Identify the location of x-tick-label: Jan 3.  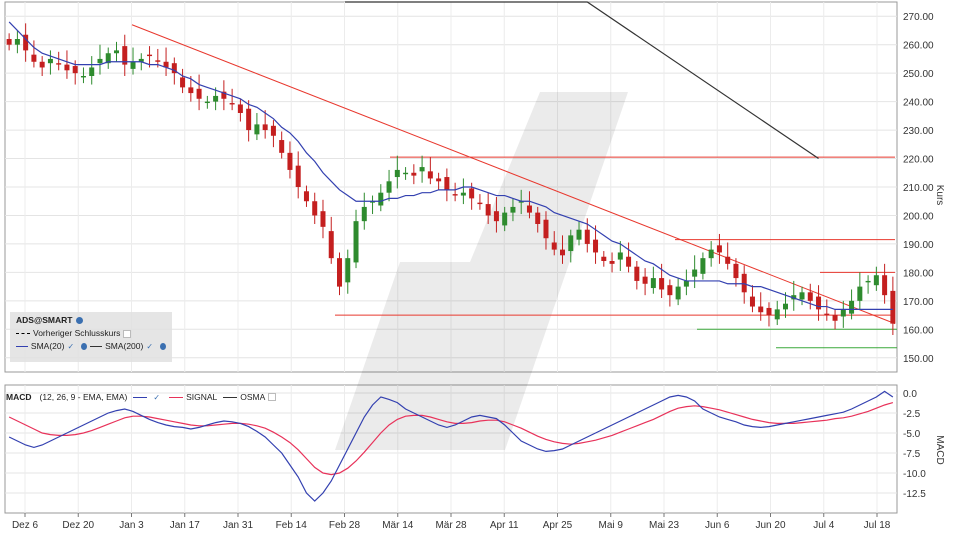
(131, 525).